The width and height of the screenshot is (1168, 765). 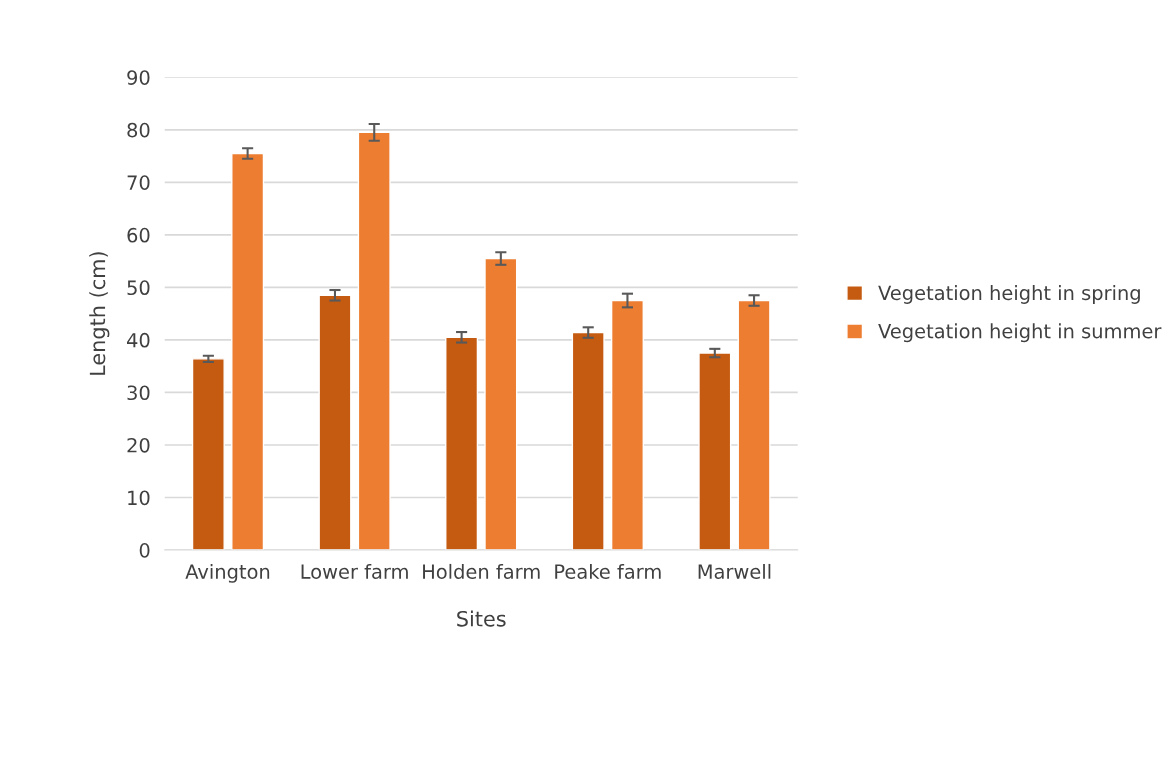 I want to click on x-tick-label: Marwell, so click(x=734, y=571).